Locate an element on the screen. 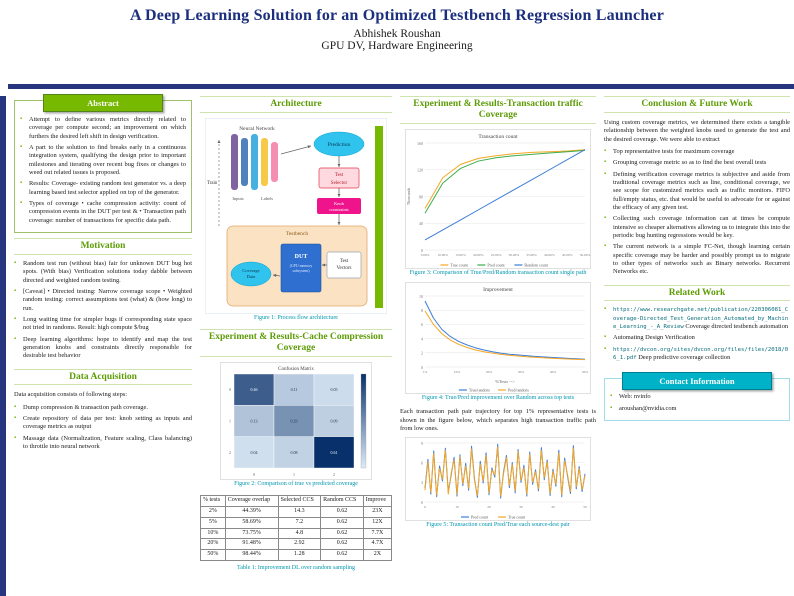 Image resolution: width=794 pixels, height=596 pixels. svg-text: 0 is located at coordinates (422, 502).